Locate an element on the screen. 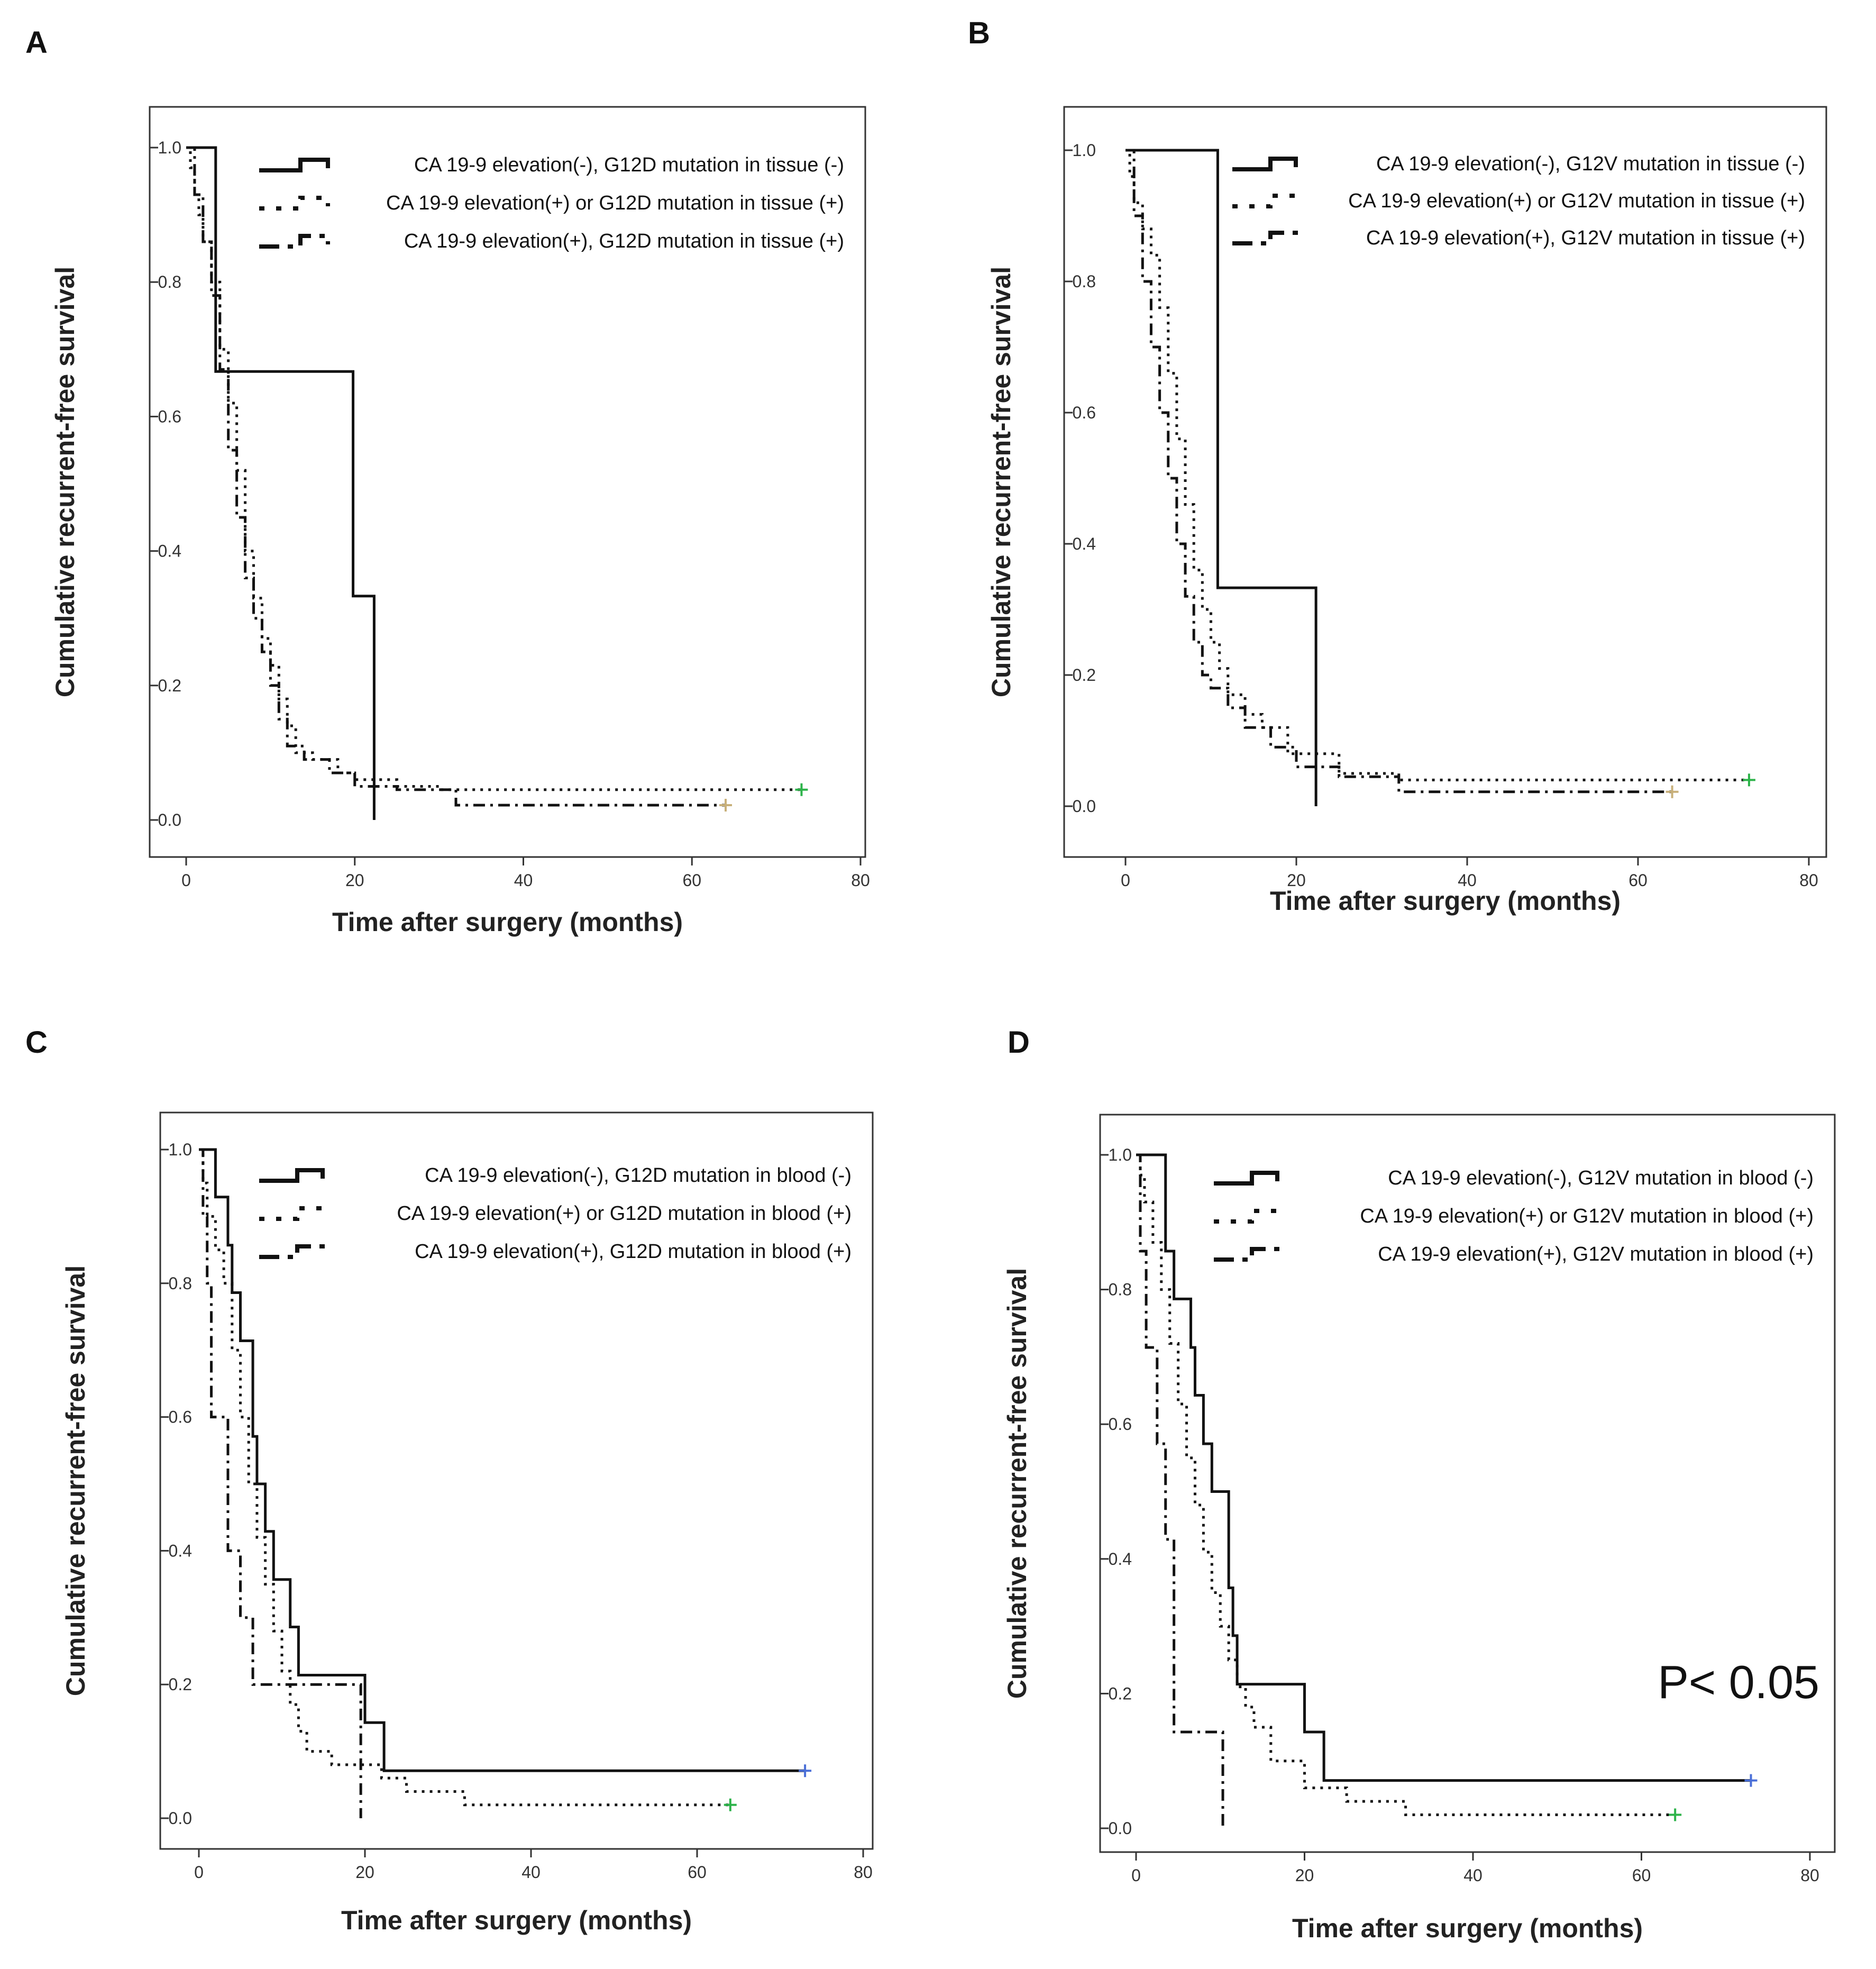  legend-swatch-dotted is located at coordinates (295, 203).